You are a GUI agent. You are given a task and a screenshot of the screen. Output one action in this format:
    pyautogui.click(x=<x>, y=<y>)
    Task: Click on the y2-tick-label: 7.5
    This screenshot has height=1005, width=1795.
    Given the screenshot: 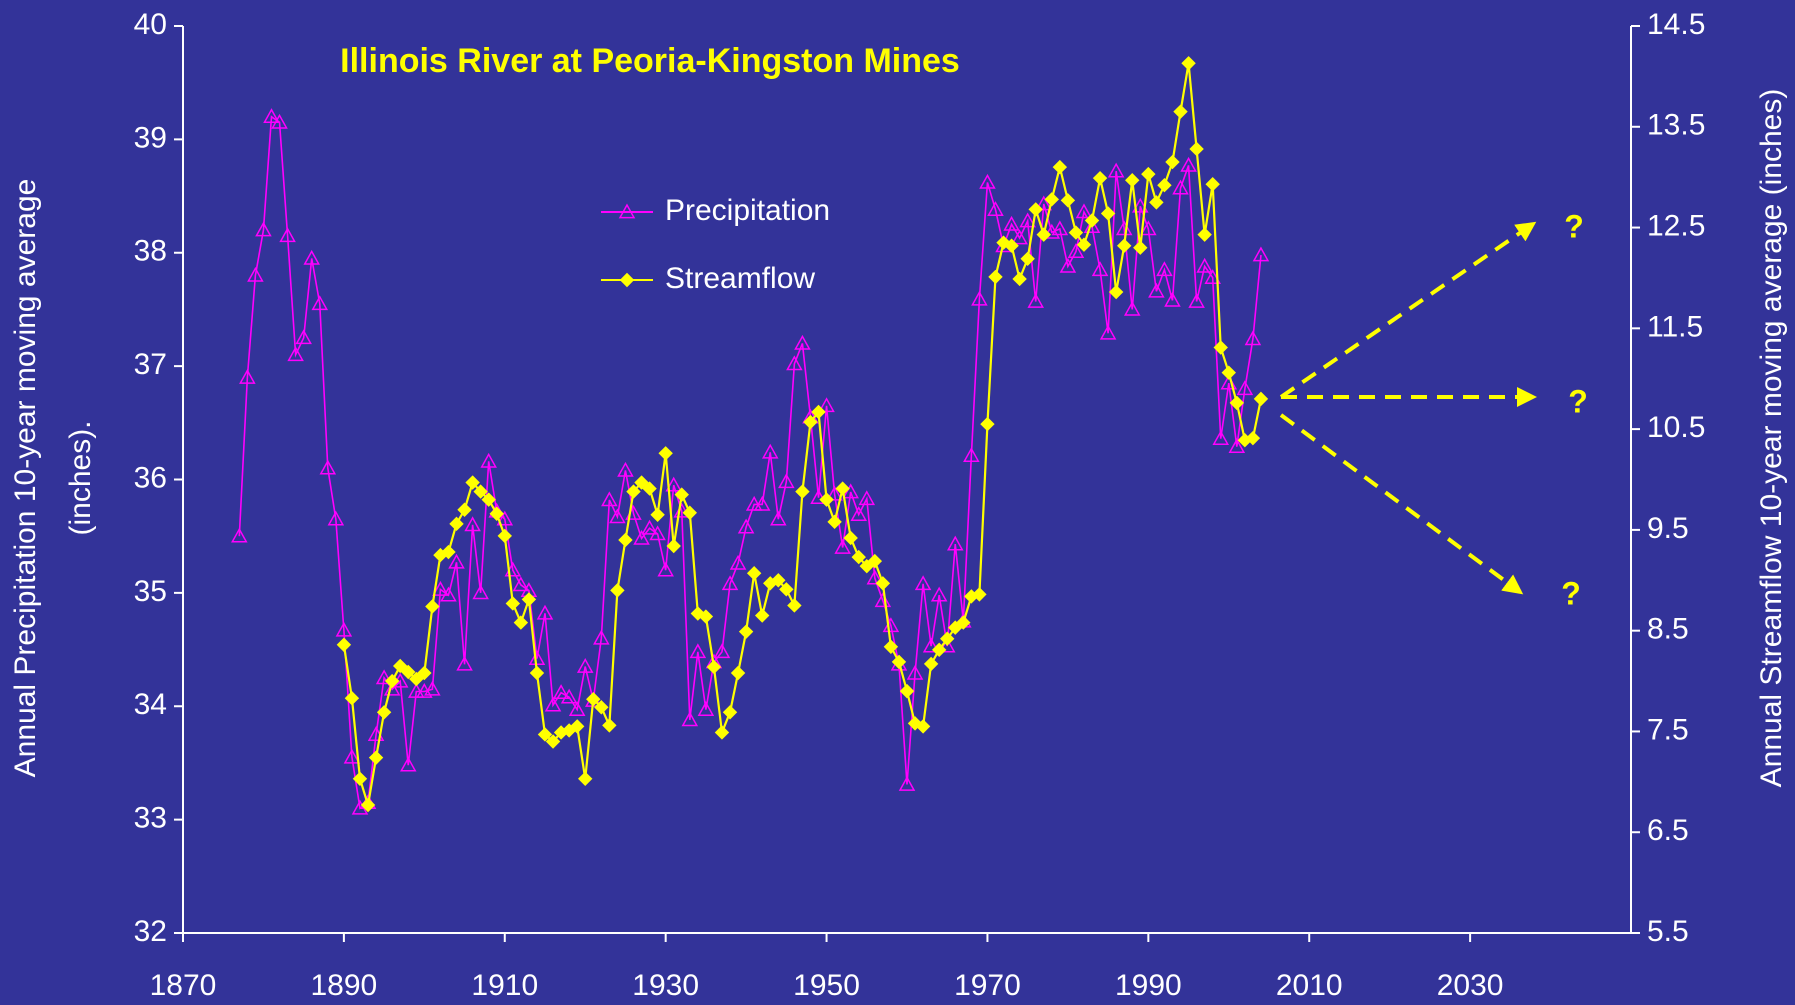 What is the action you would take?
    pyautogui.click(x=1668, y=729)
    